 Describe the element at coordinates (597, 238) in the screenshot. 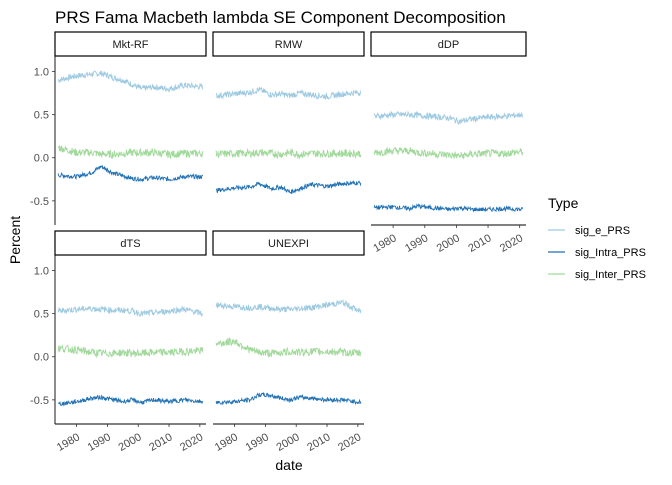

I see `legend: Type sig_e_PRS sig_Intra_PRS sig_Inter_PRS` at that location.